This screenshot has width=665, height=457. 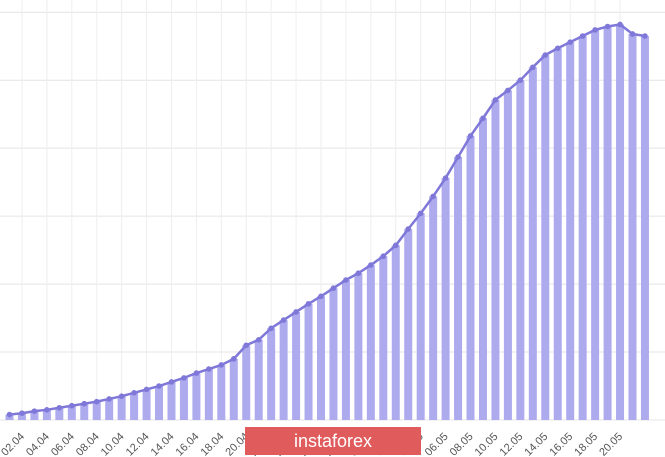 What do you see at coordinates (63, 444) in the screenshot?
I see `x-tick-label: 06.04` at bounding box center [63, 444].